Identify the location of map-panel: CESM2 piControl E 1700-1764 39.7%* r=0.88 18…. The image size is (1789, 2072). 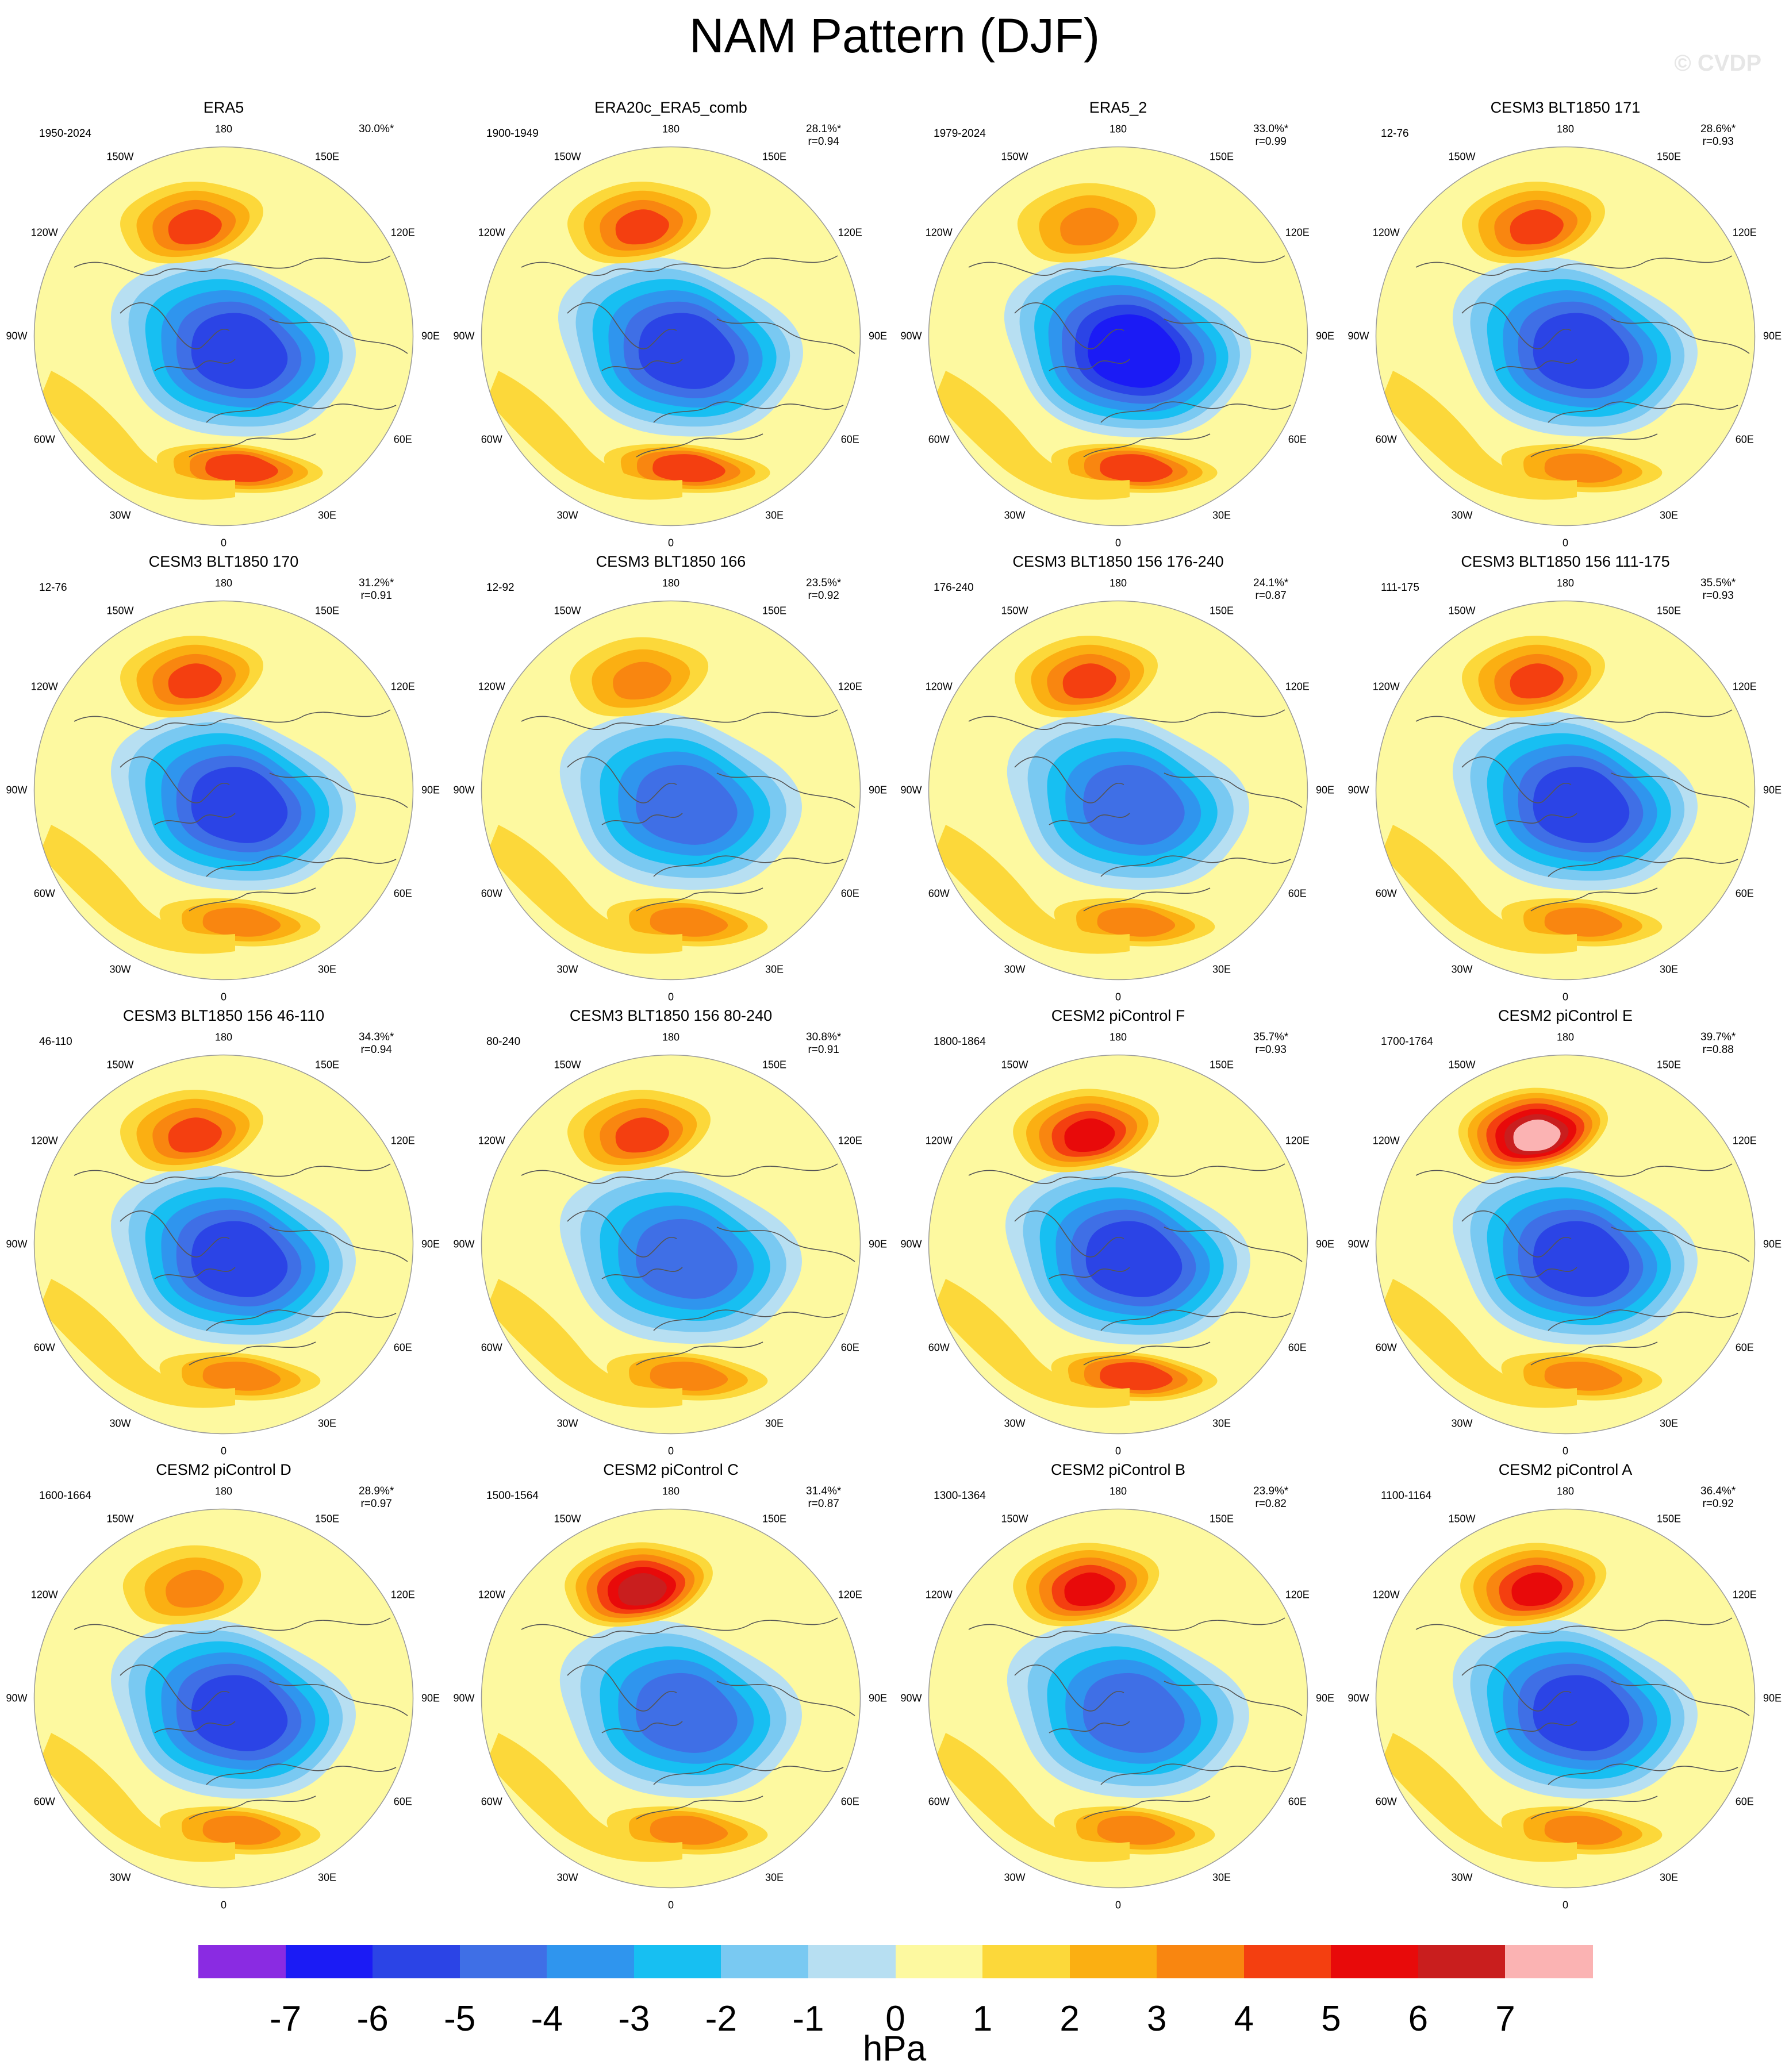
(1565, 1233).